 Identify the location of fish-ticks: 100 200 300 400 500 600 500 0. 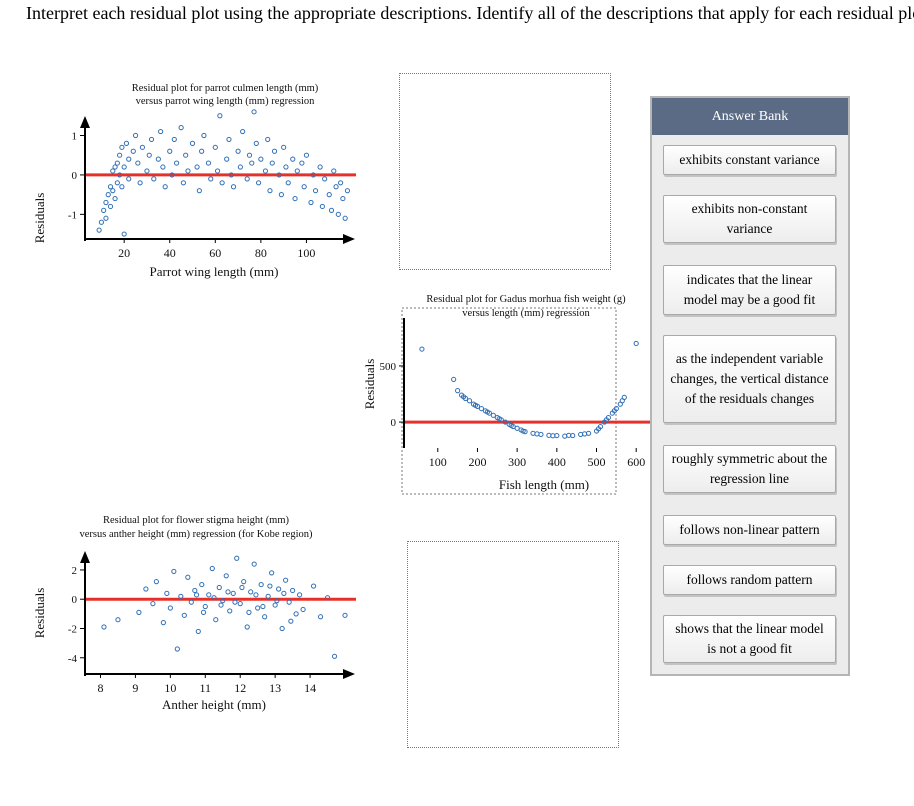
(513, 415).